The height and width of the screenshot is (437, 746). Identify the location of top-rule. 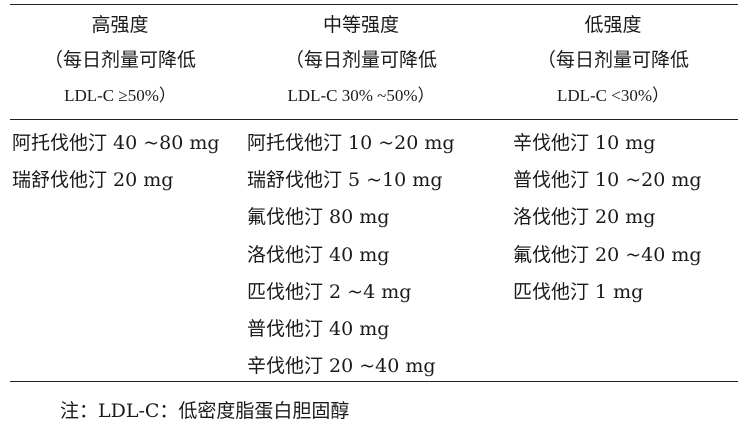
(374, 4).